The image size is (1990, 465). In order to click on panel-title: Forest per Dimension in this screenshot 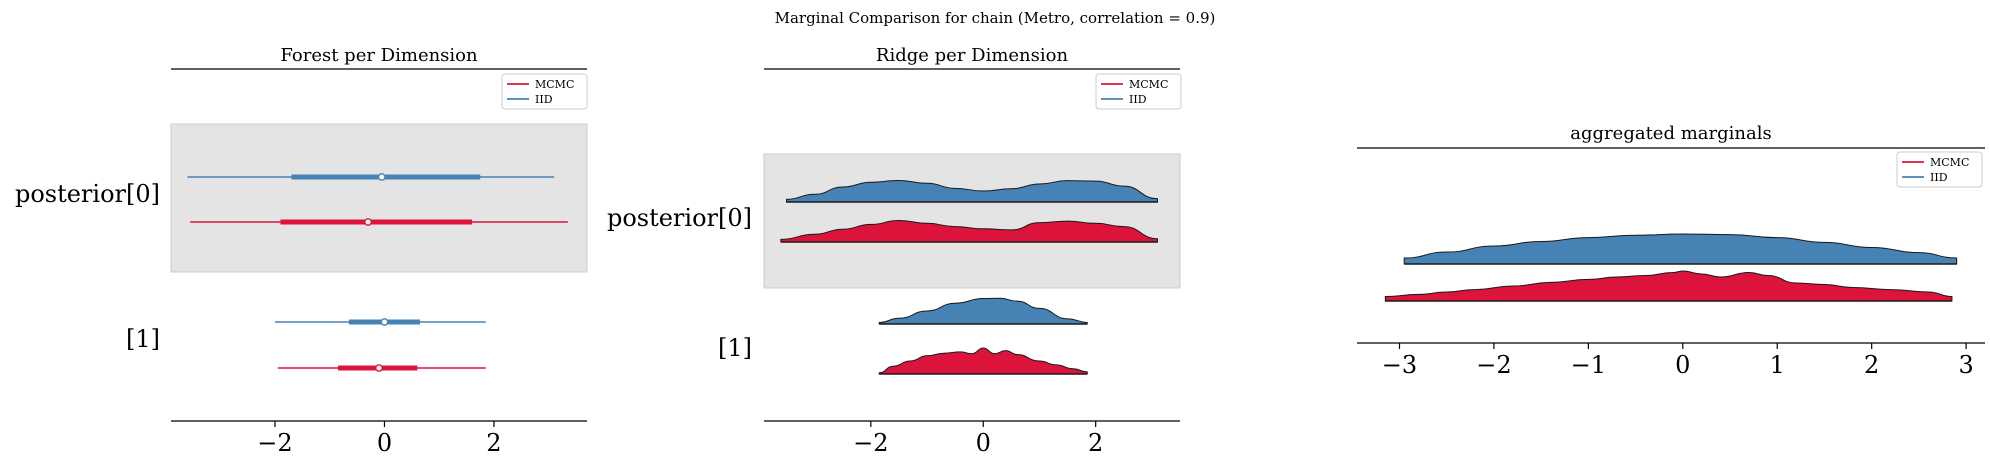, I will do `click(379, 55)`.